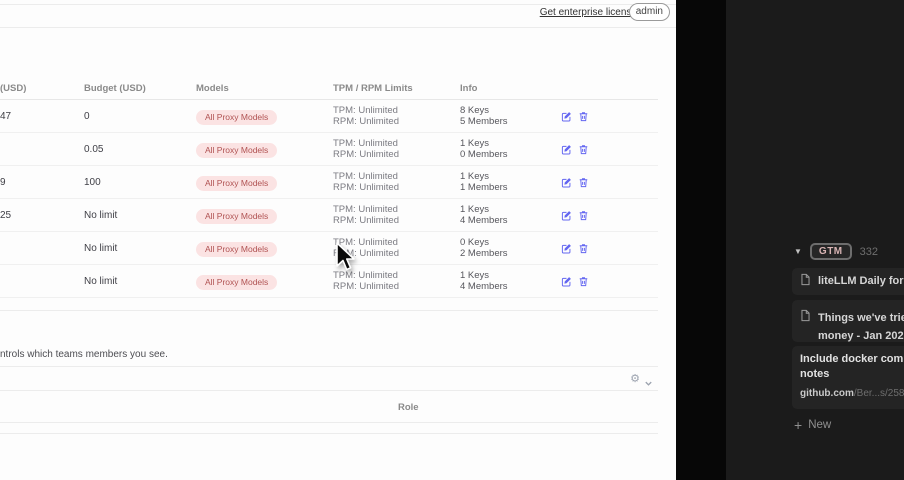  Describe the element at coordinates (329, 378) in the screenshot. I see `members-table-toolbar: ⚙` at that location.